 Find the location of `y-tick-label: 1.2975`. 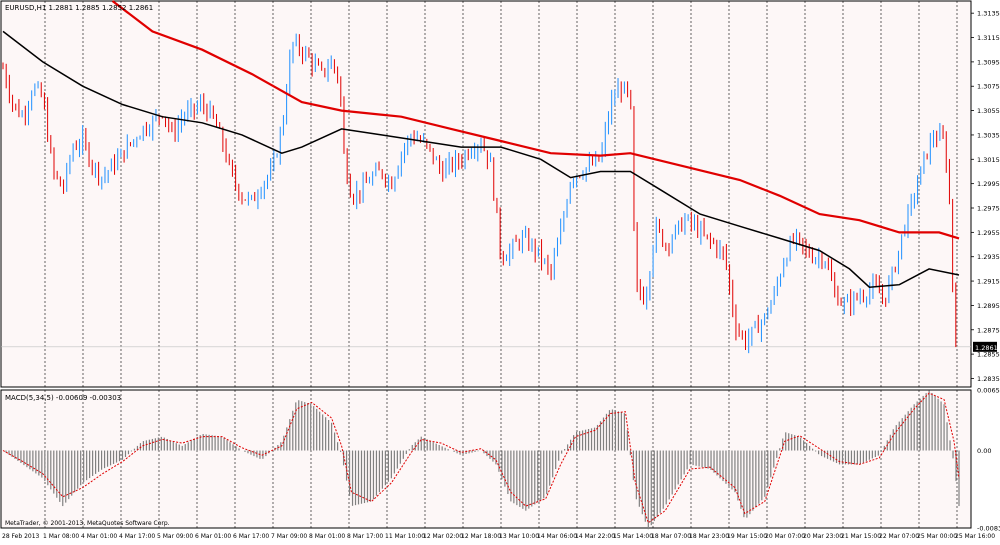

y-tick-label: 1.2975 is located at coordinates (988, 209).